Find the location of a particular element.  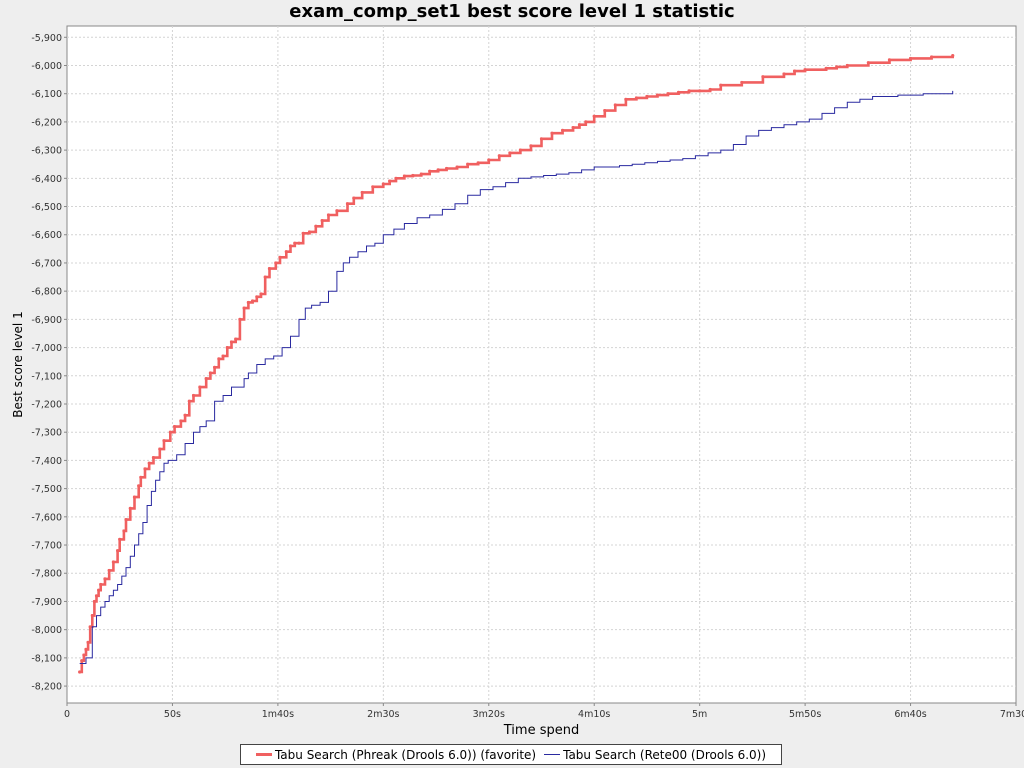

y-tick-label: -7,400 is located at coordinates (46, 461).